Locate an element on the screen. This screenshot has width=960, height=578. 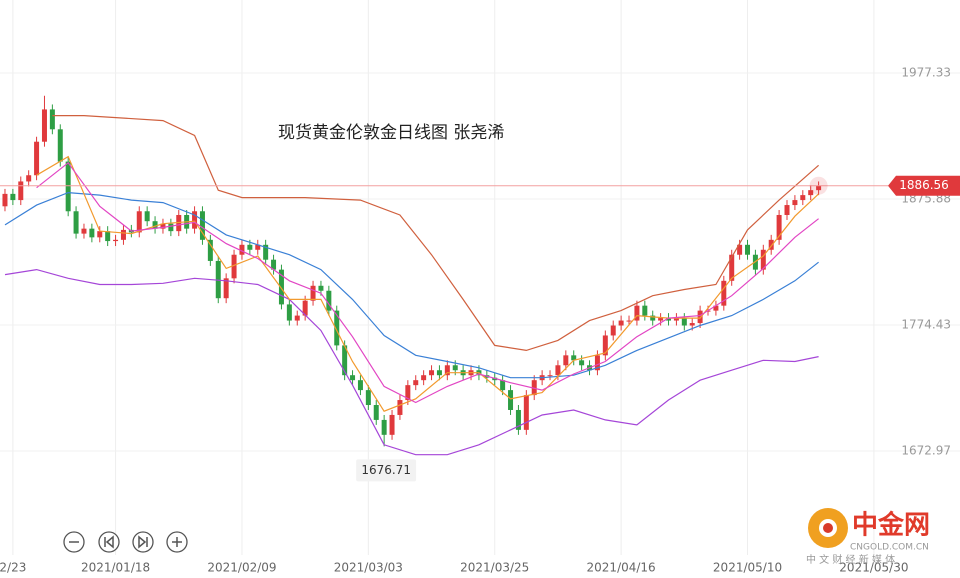
chart-title: 现货黄金伦敦金日线图 张尧浠 is located at coordinates (391, 133).